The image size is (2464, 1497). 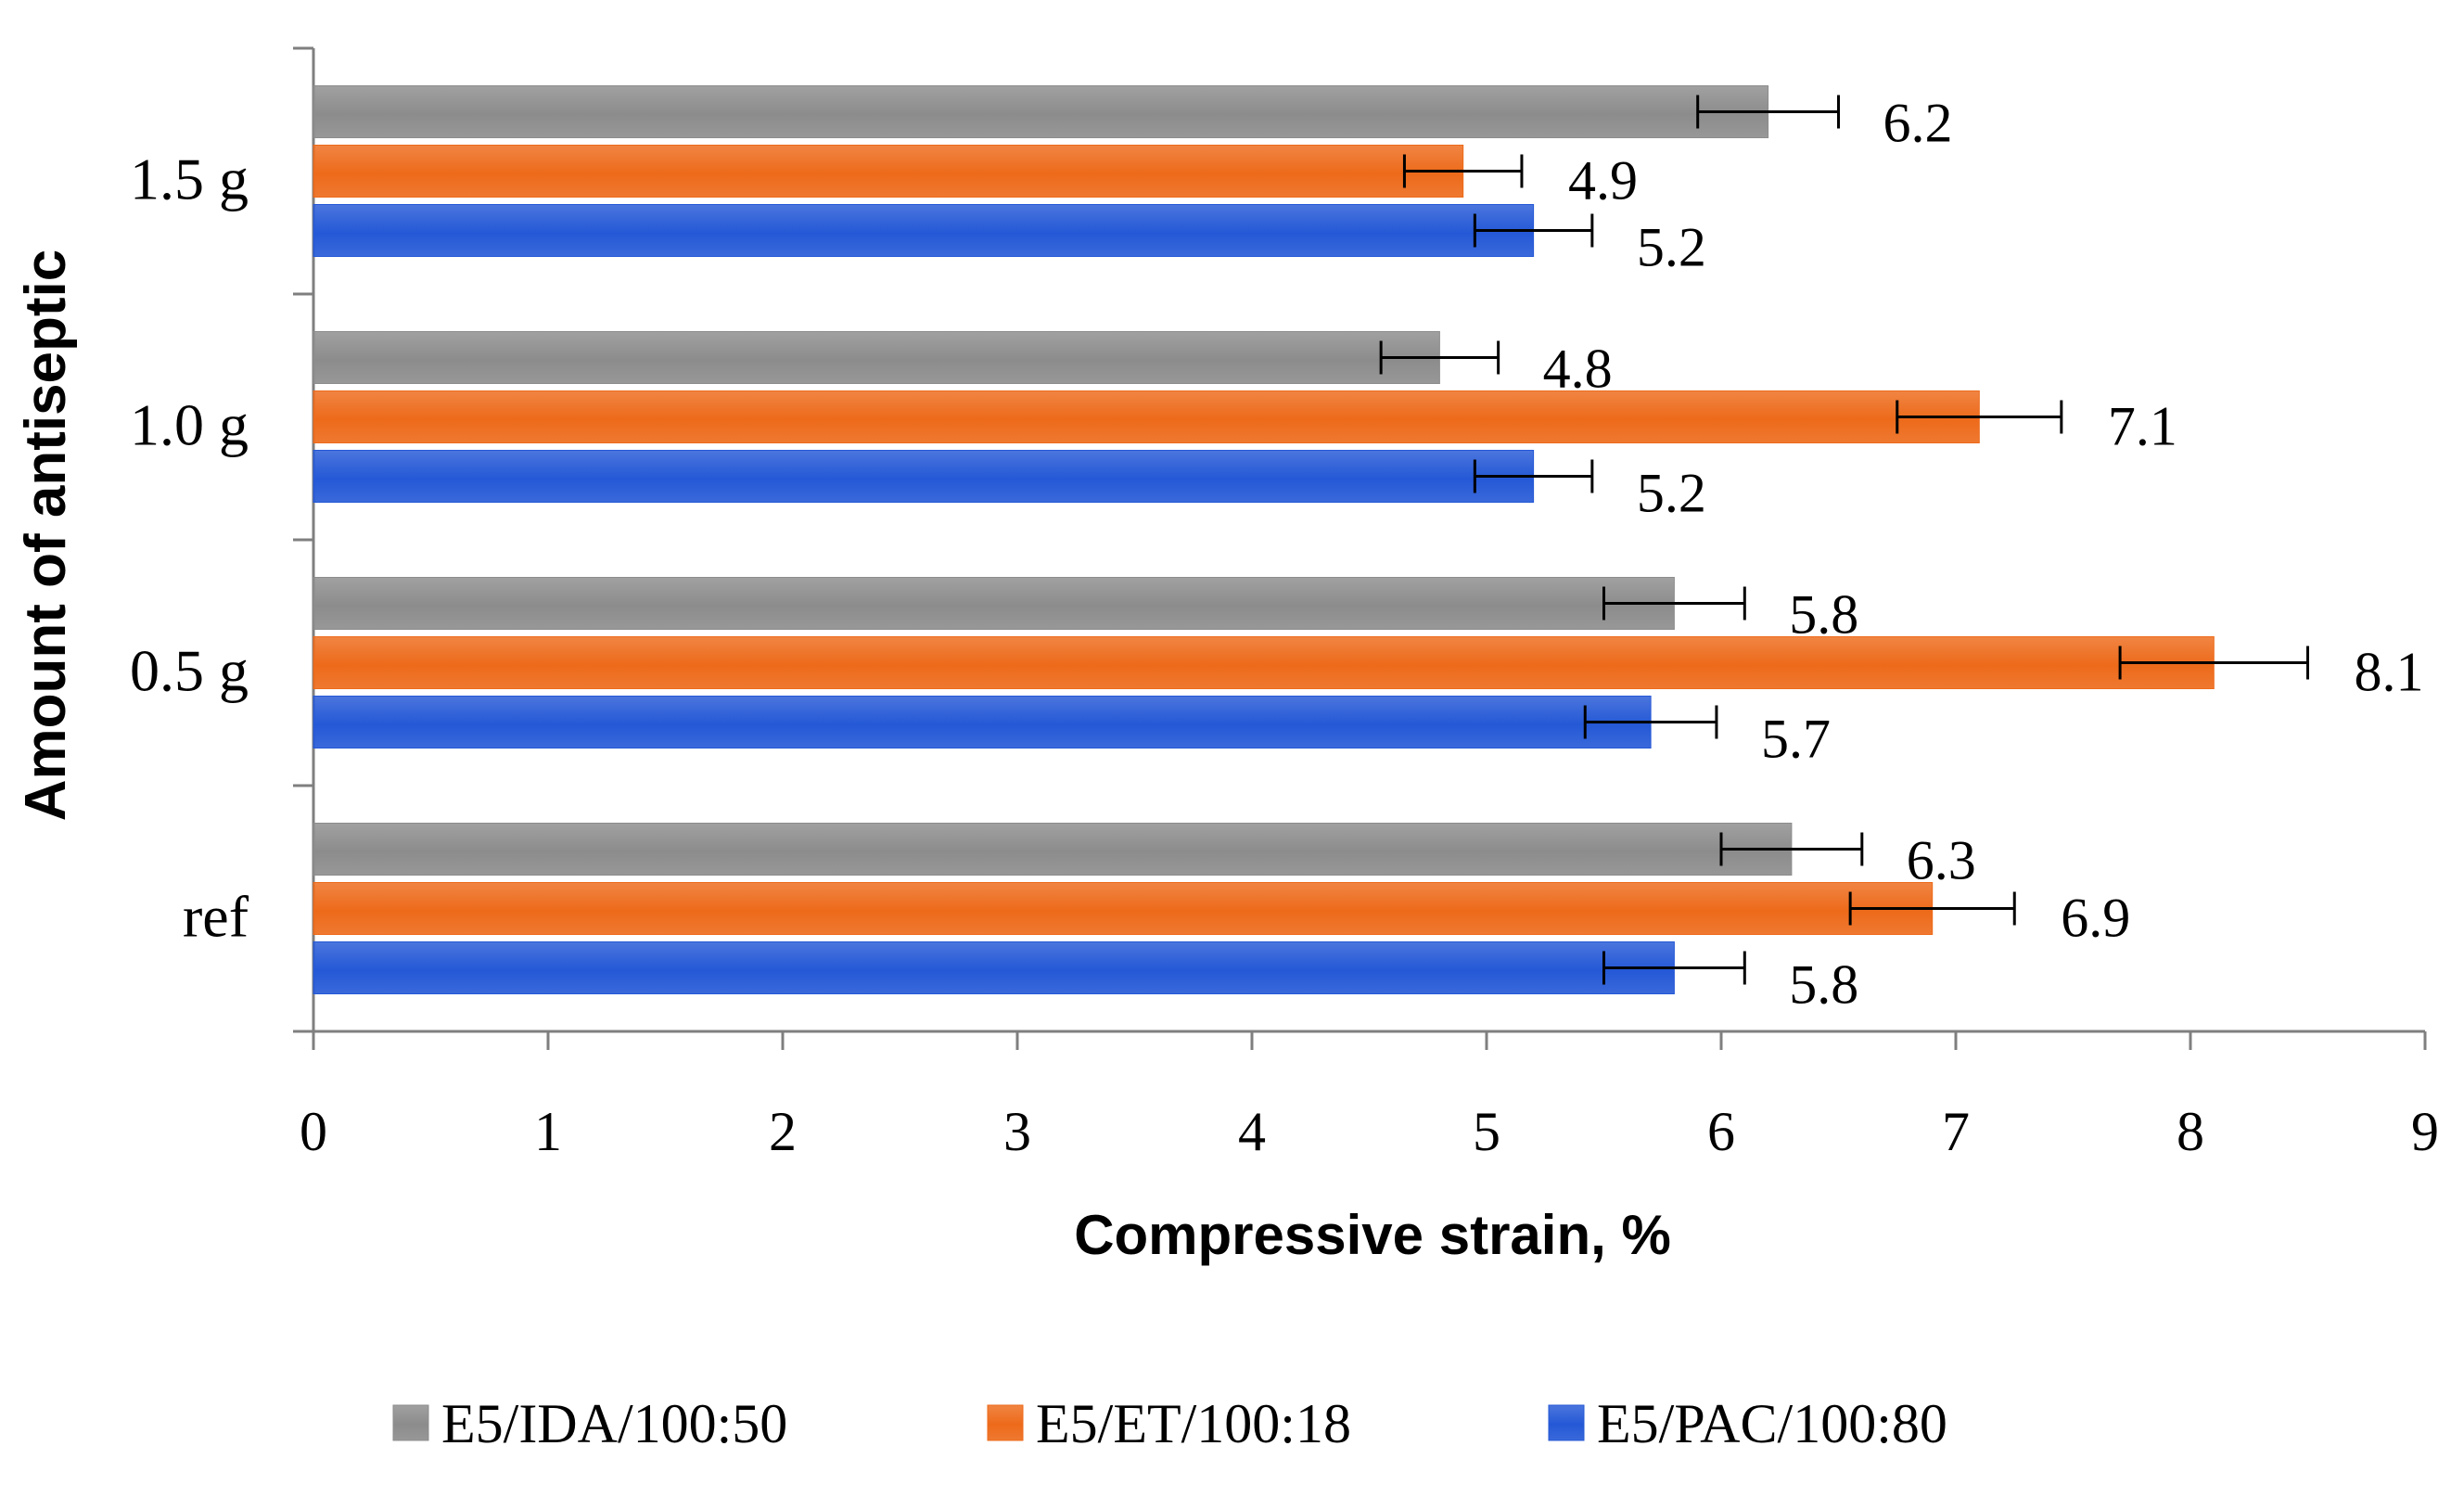 What do you see at coordinates (1578, 369) in the screenshot?
I see `data-label: 4.8` at bounding box center [1578, 369].